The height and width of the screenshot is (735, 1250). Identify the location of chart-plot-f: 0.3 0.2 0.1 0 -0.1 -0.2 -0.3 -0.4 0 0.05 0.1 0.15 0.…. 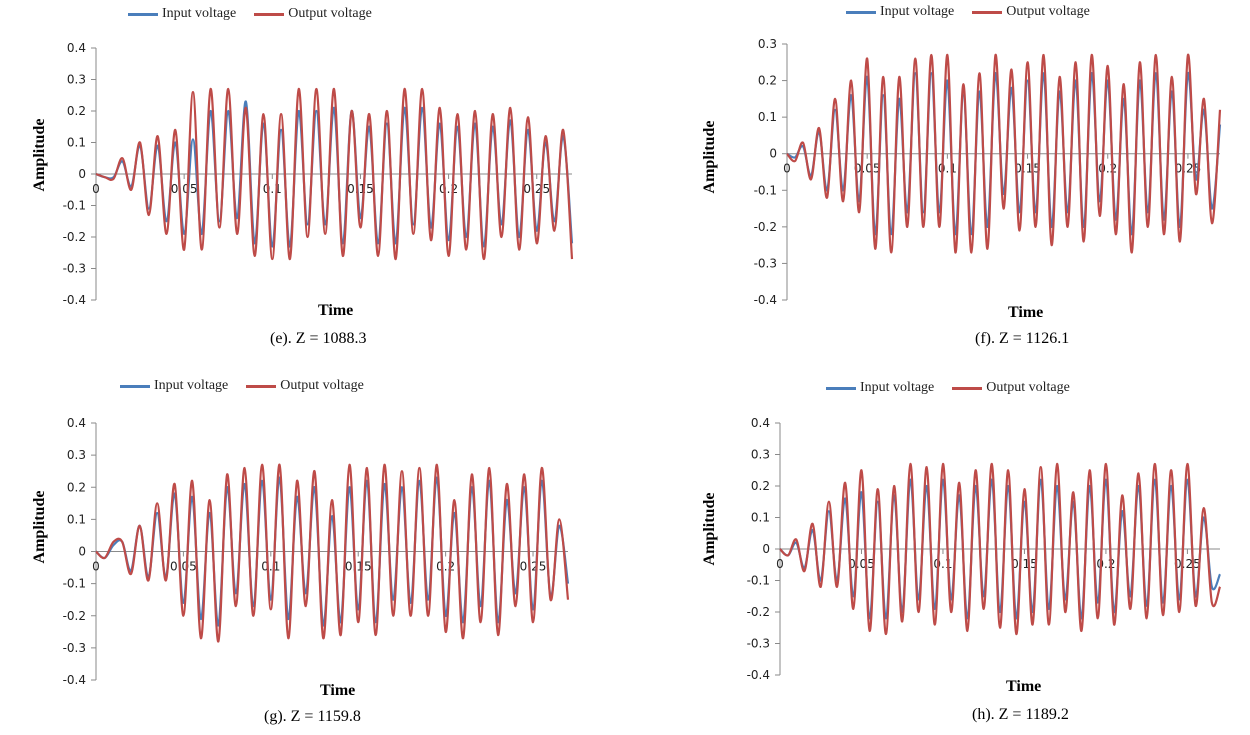
(988, 172).